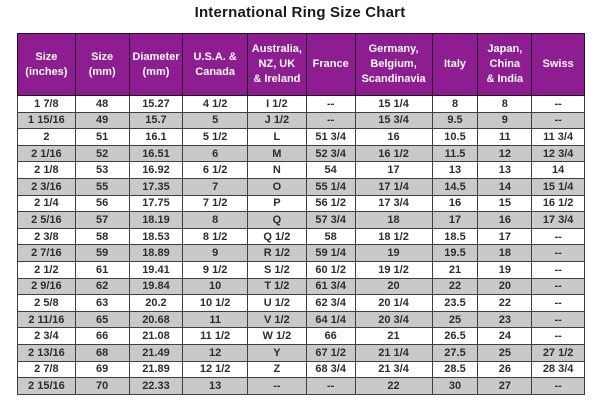 The height and width of the screenshot is (415, 600). Describe the element at coordinates (301, 386) in the screenshot. I see `table-row: 2 15/16 70 22.33 13 -- -- 22 30 27 --` at that location.